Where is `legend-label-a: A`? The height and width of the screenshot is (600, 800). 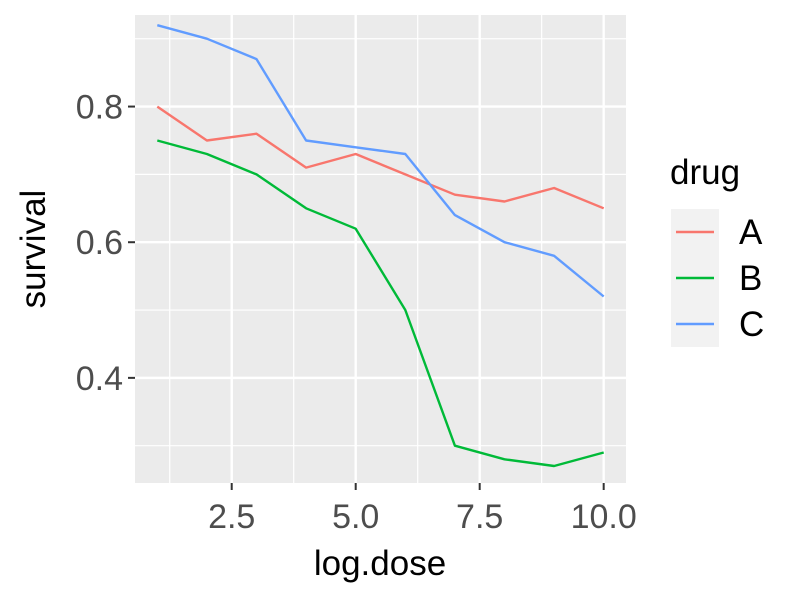 legend-label-a: A is located at coordinates (751, 232).